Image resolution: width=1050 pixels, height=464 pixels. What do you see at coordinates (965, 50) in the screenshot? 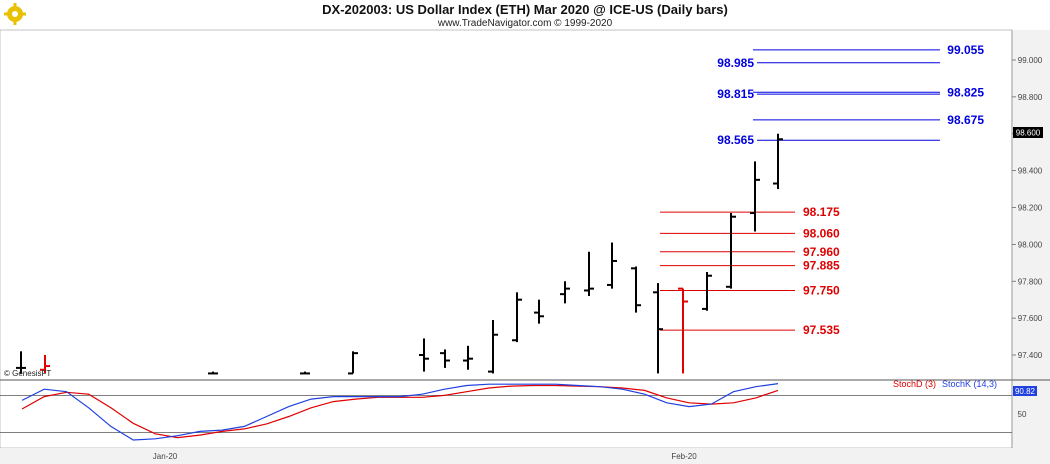
I see `level-label: 99.055` at bounding box center [965, 50].